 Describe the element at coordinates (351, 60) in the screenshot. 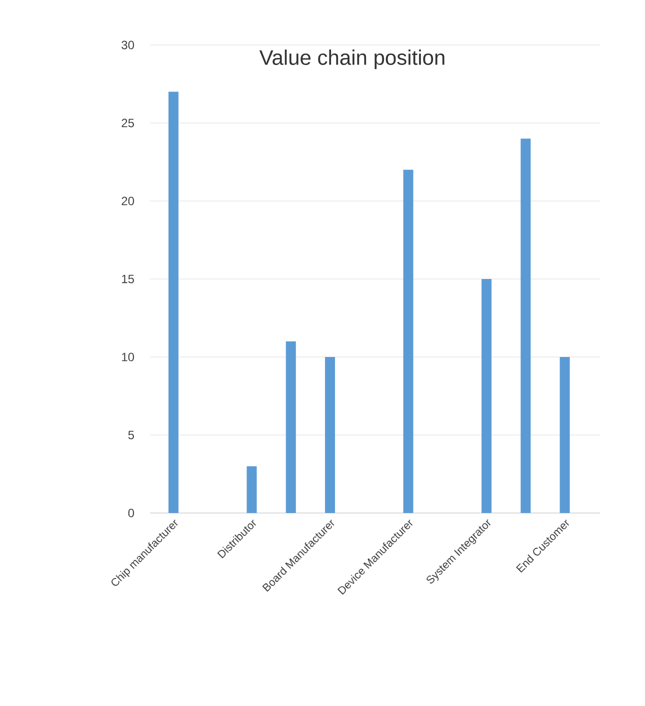

I see `chart-title: Value chain position` at that location.